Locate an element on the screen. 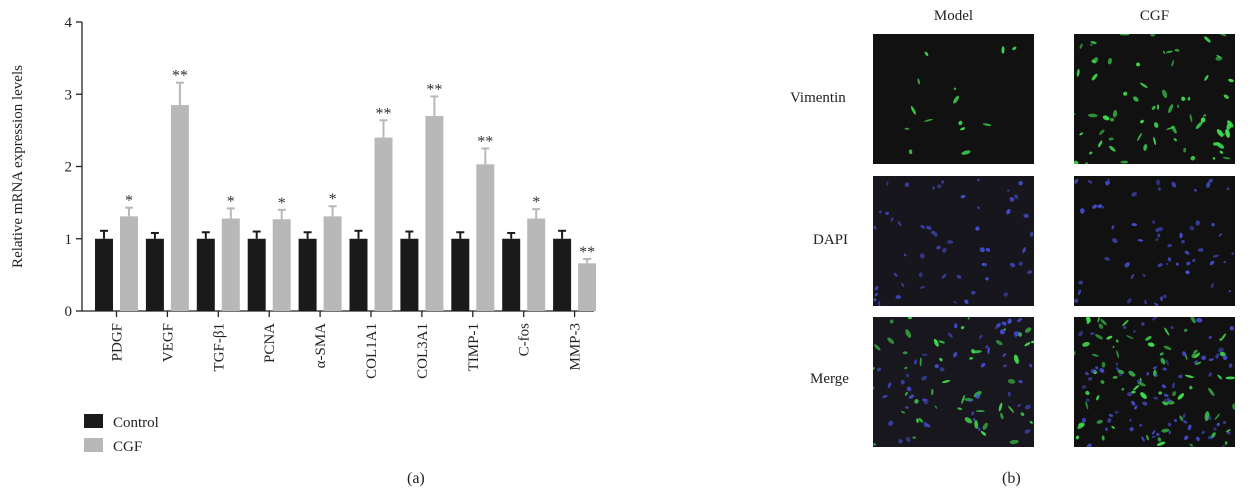 The width and height of the screenshot is (1254, 495). vimentin-model-image is located at coordinates (953, 99).